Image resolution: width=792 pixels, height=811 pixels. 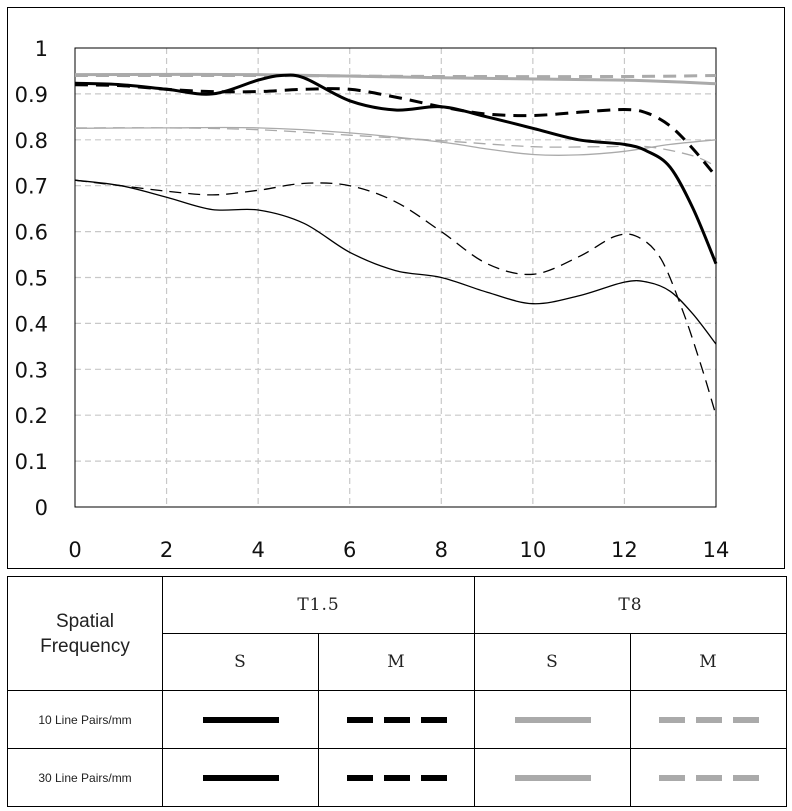 I want to click on series-line-t8-30-m, so click(x=395, y=147).